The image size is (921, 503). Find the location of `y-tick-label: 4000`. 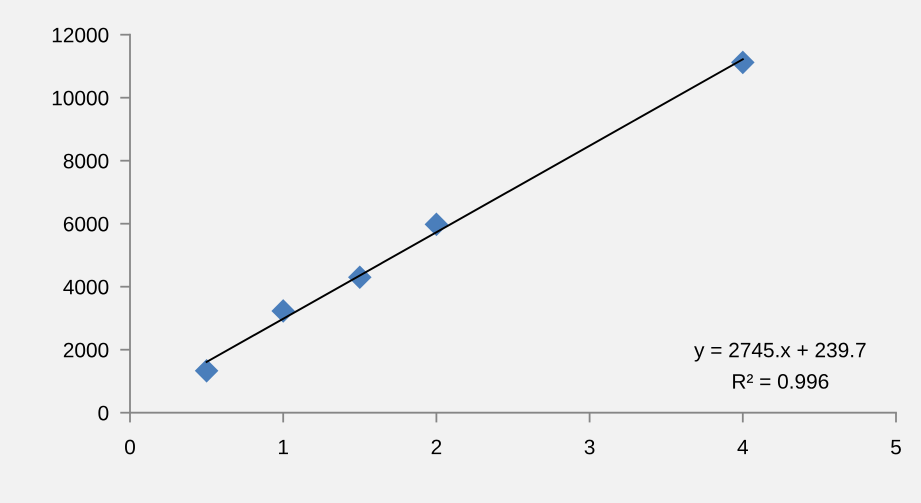

y-tick-label: 4000 is located at coordinates (85, 287).